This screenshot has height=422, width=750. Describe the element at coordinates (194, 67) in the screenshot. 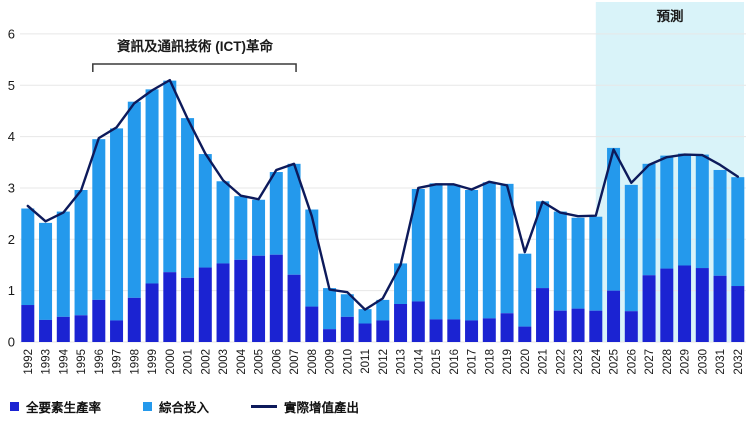

I see `ict-bracket` at that location.